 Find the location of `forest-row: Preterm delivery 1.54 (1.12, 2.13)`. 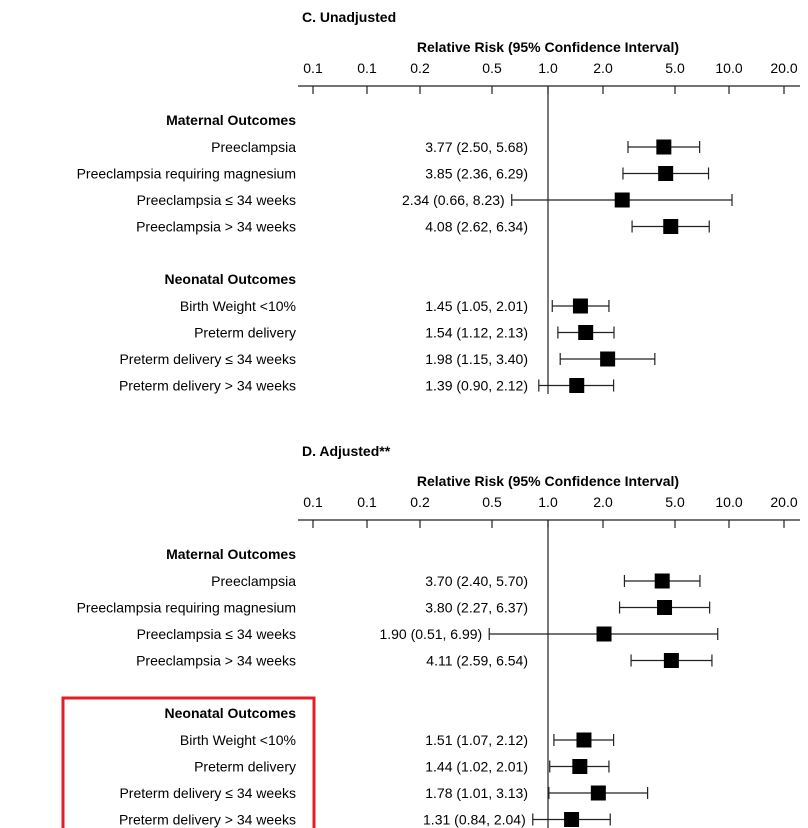

forest-row: Preterm delivery 1.54 (1.12, 2.13) is located at coordinates (404, 333).